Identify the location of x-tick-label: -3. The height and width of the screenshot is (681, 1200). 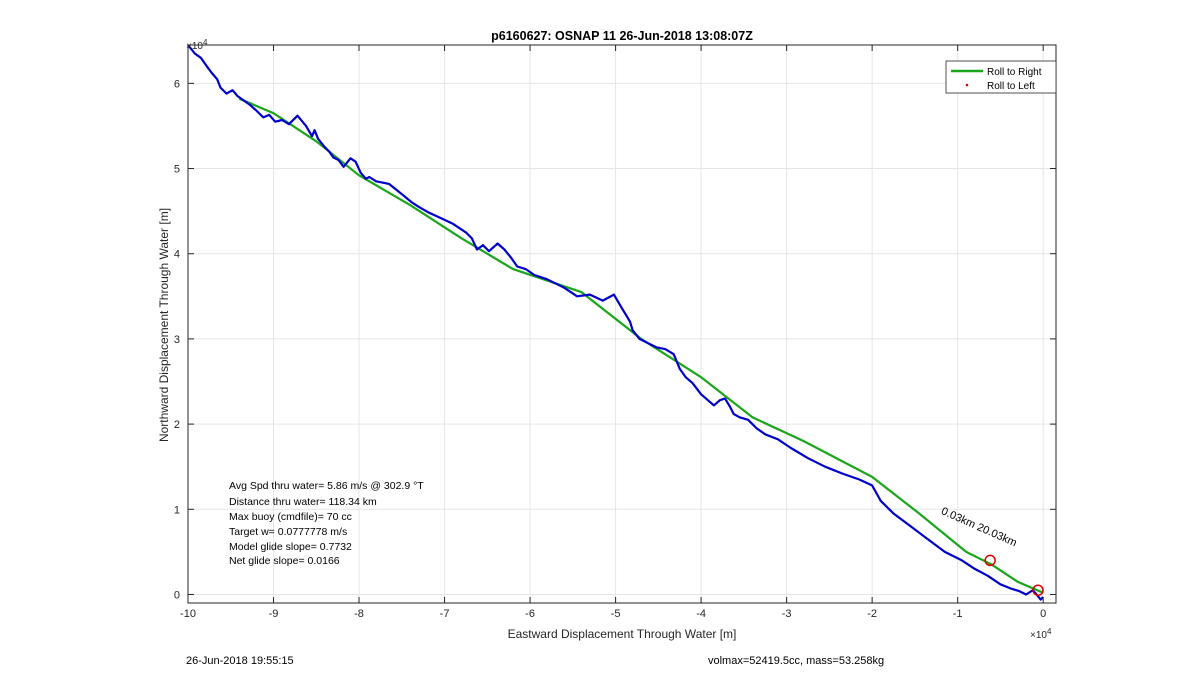
(787, 614).